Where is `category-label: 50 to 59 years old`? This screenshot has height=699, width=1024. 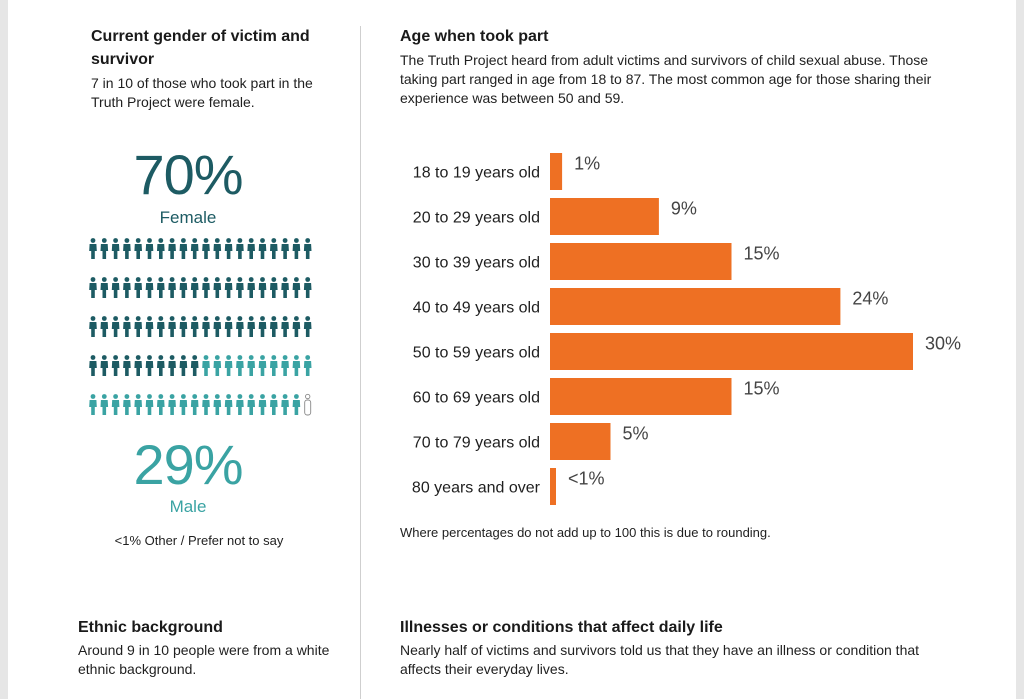
category-label: 50 to 59 years old is located at coordinates (476, 353).